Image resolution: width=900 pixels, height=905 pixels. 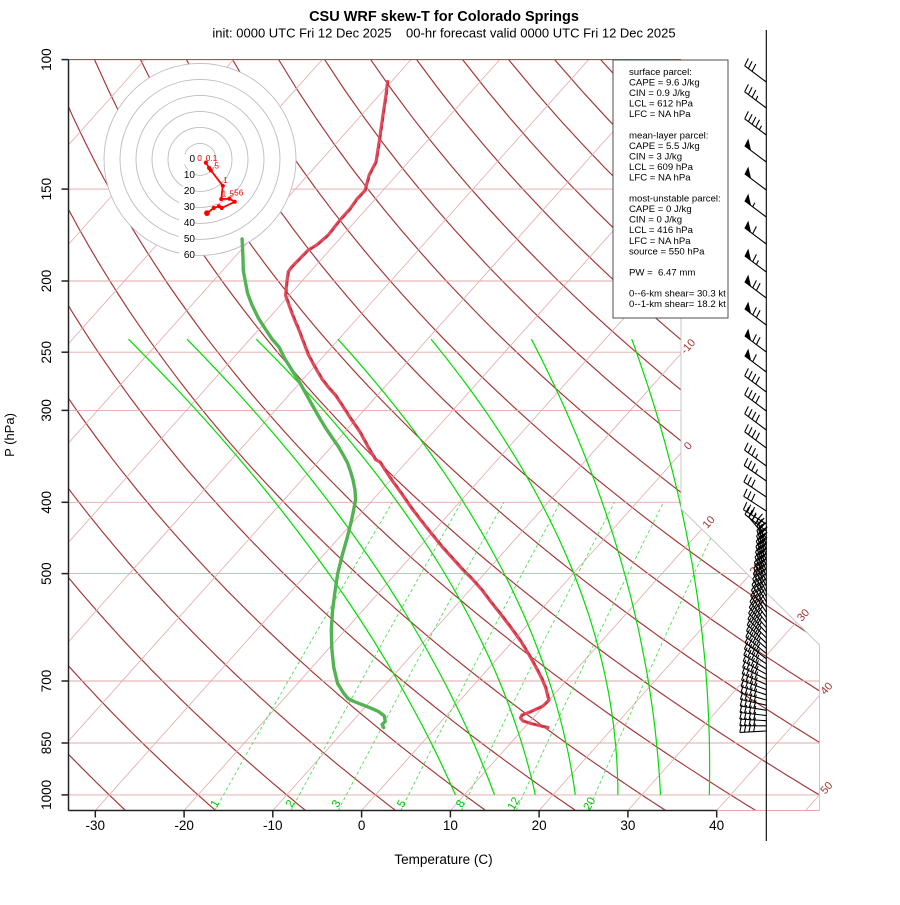 What do you see at coordinates (661, 167) in the screenshot?
I see `svg-text: LCL = 609 hPa` at bounding box center [661, 167].